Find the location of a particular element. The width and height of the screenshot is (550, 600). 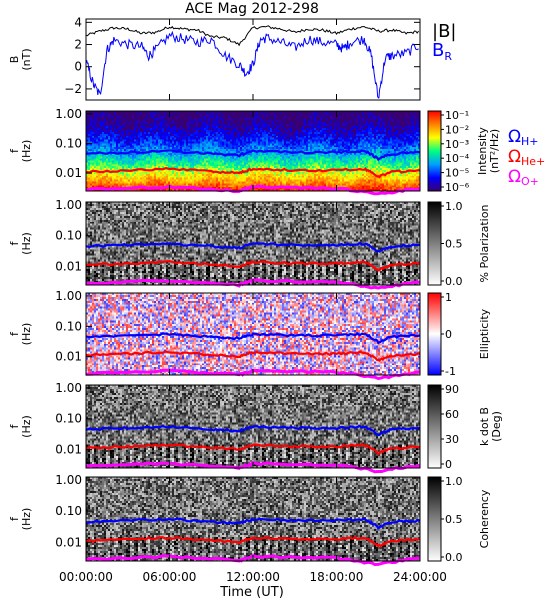

x-tick-label: 24:00:00 is located at coordinates (420, 577).